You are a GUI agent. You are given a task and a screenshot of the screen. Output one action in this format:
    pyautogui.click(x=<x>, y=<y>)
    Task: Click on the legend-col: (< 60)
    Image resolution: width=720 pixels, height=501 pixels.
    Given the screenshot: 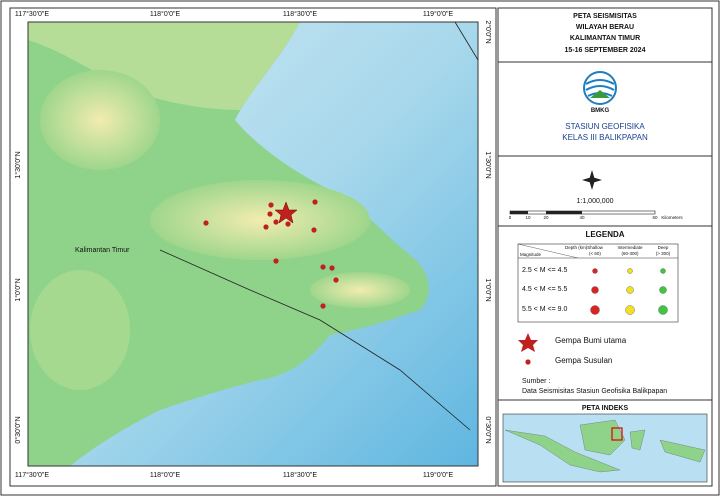 What is the action you would take?
    pyautogui.click(x=595, y=253)
    